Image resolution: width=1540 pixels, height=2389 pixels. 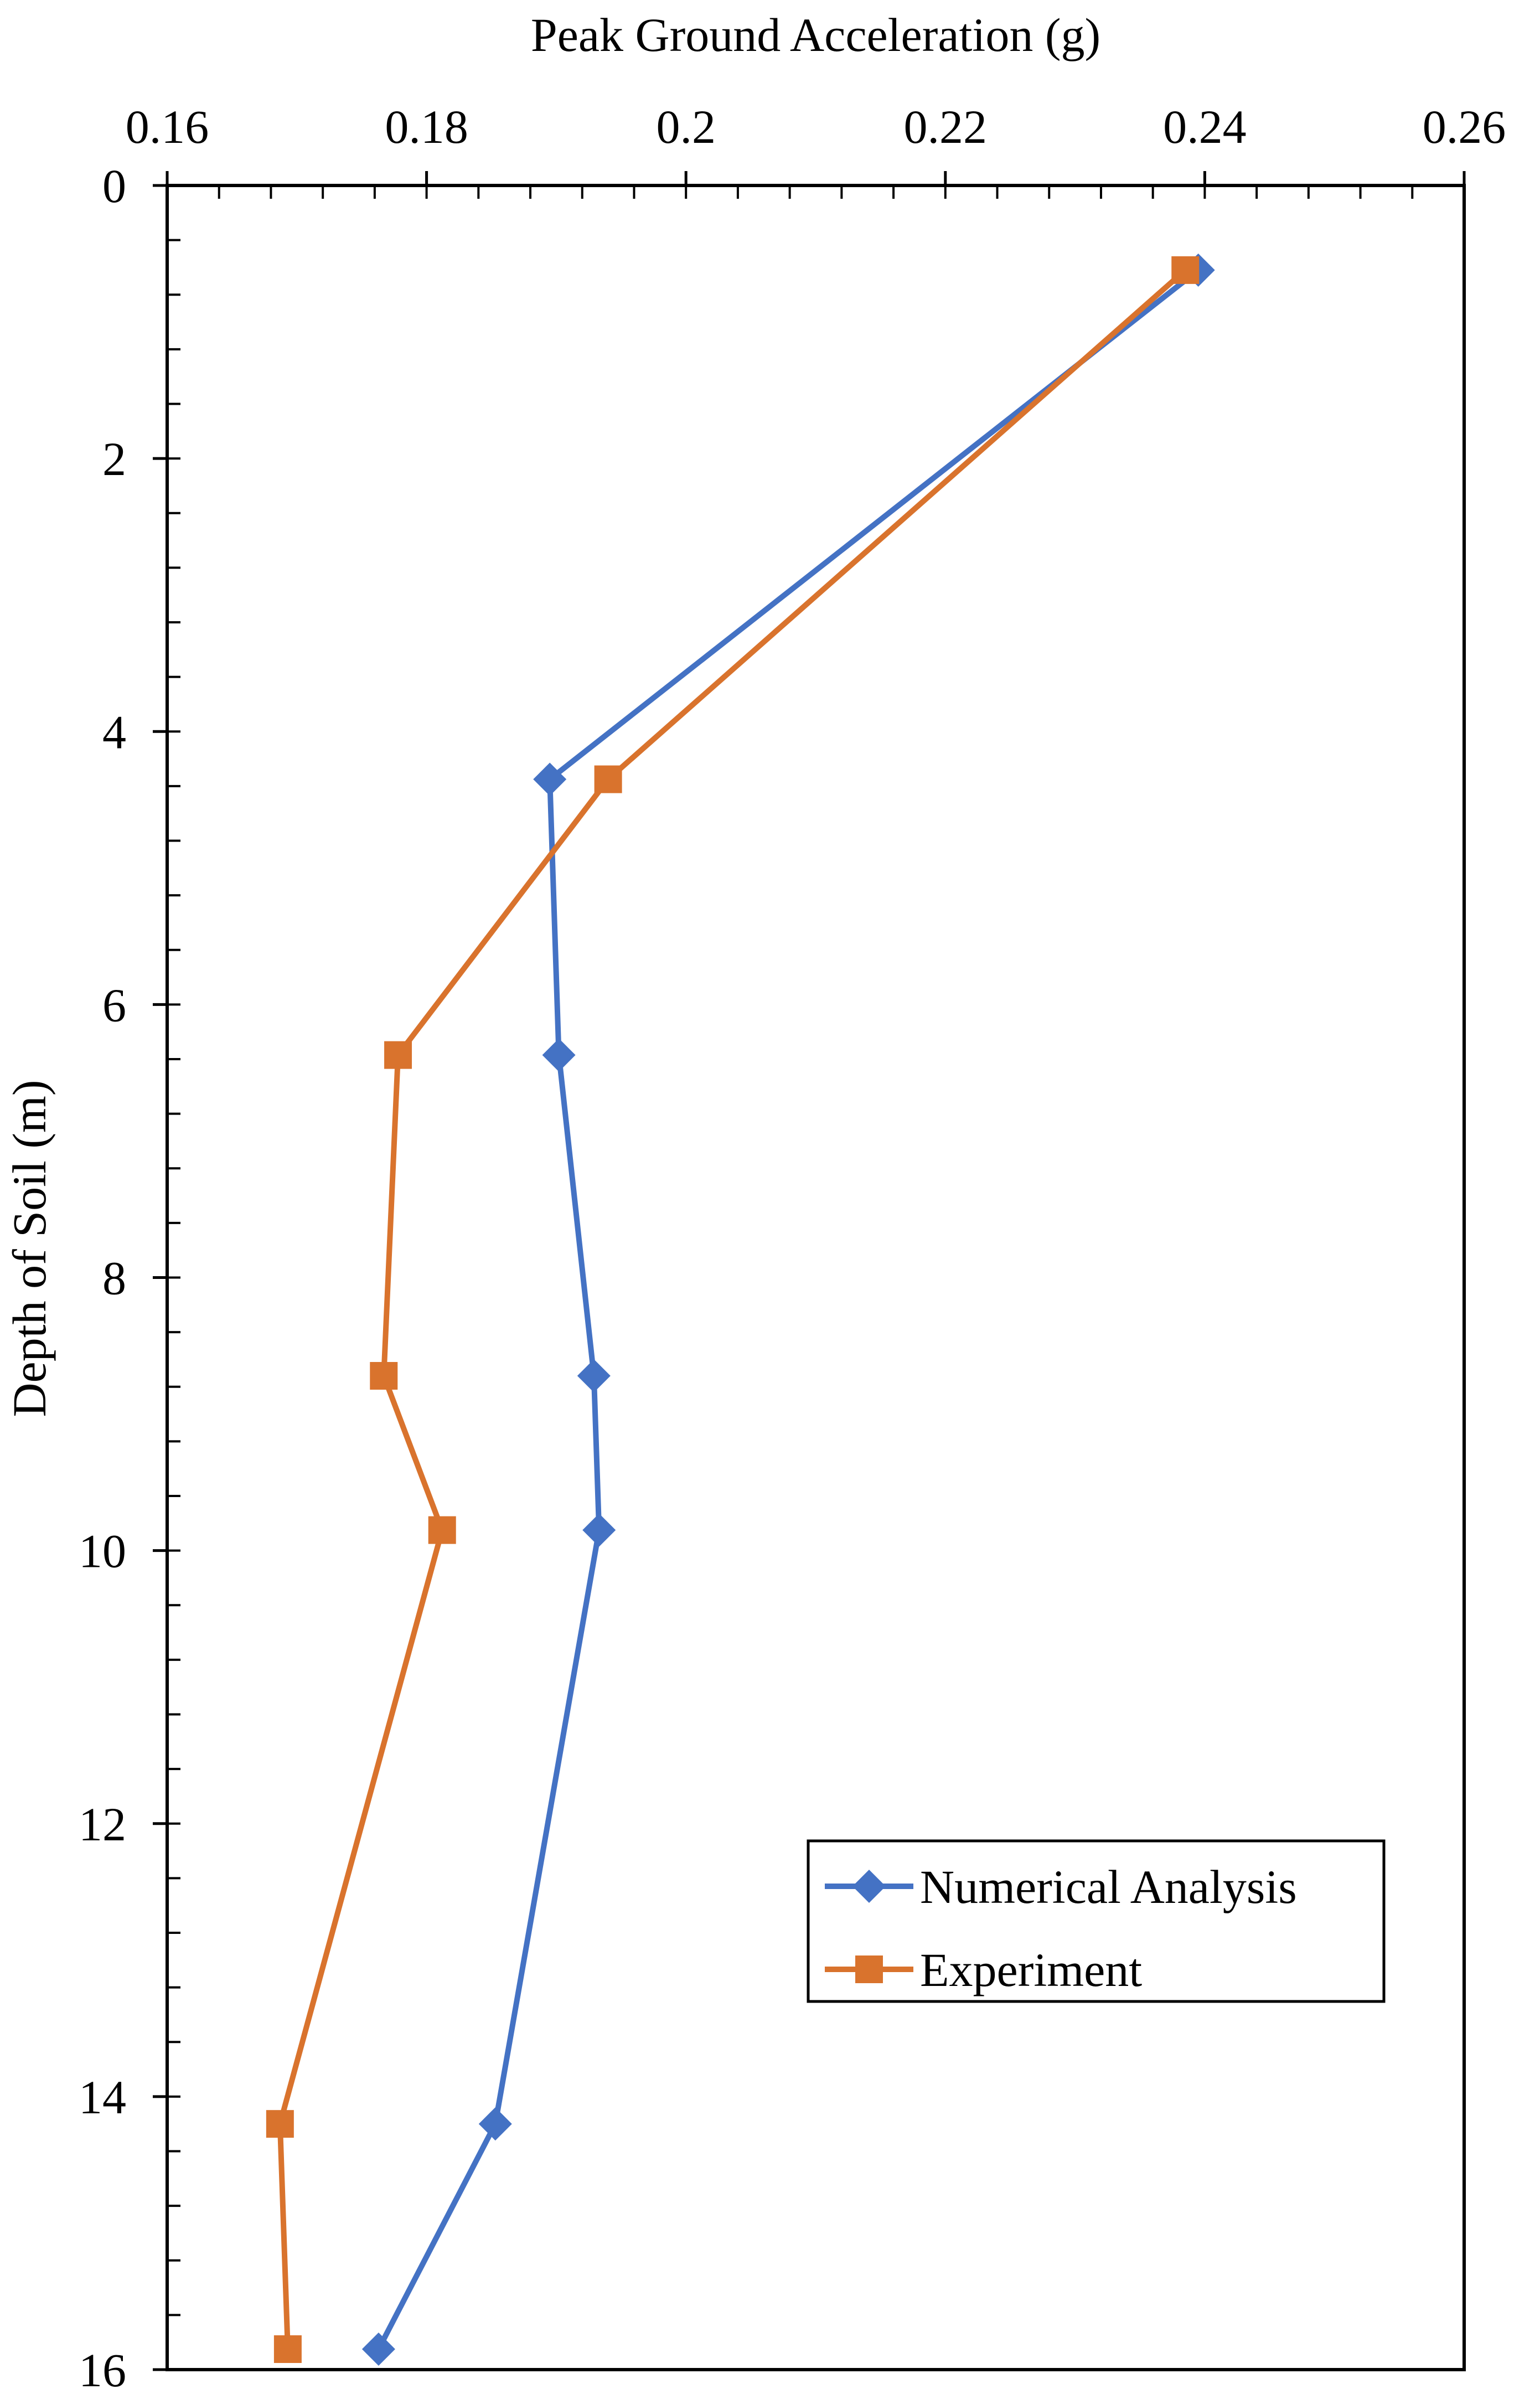 I want to click on x-tick-label: 0.16, so click(x=168, y=127).